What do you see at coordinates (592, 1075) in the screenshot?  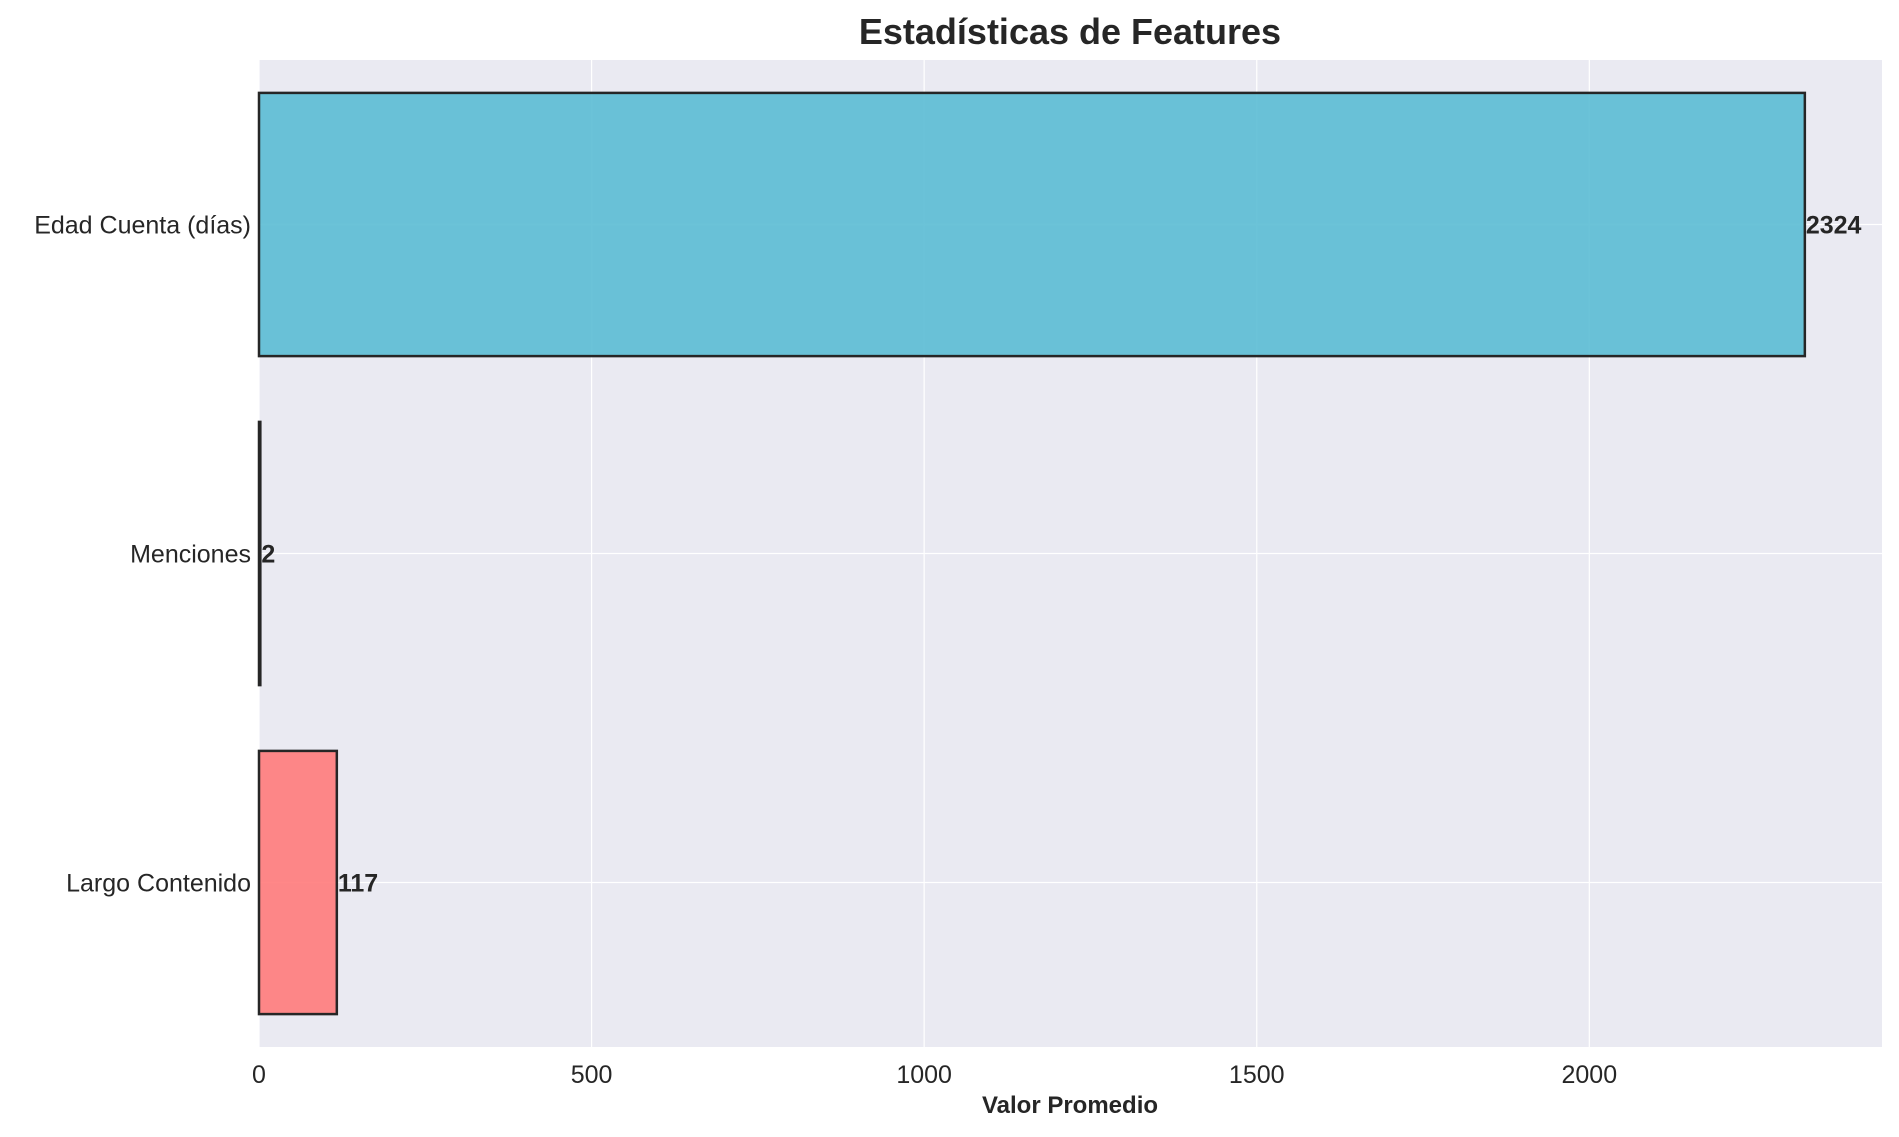 I see `x-tick-label: 500` at bounding box center [592, 1075].